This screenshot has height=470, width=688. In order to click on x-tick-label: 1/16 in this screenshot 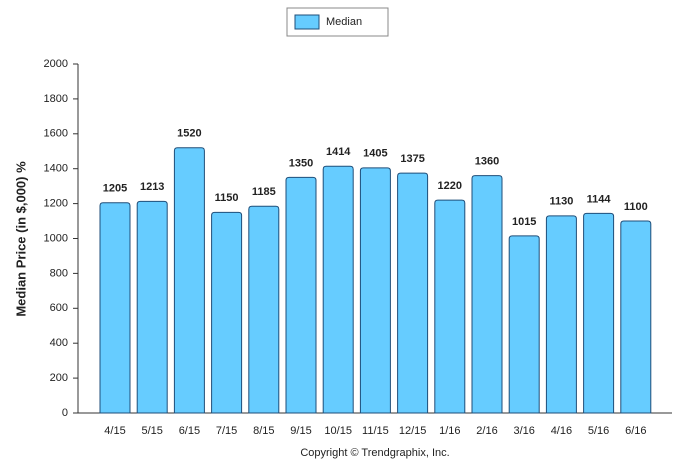, I will do `click(449, 431)`.